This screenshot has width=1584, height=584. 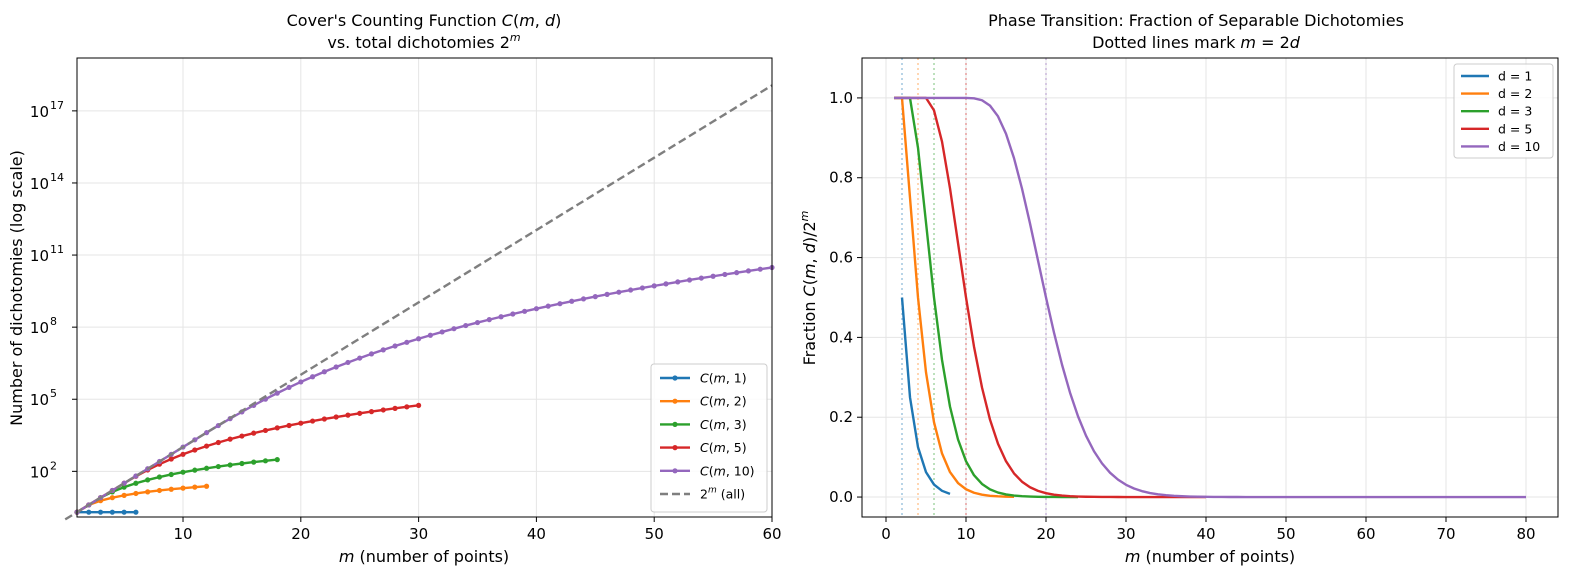 What do you see at coordinates (1496, 128) in the screenshot?
I see `right-legend-item: d = 5` at bounding box center [1496, 128].